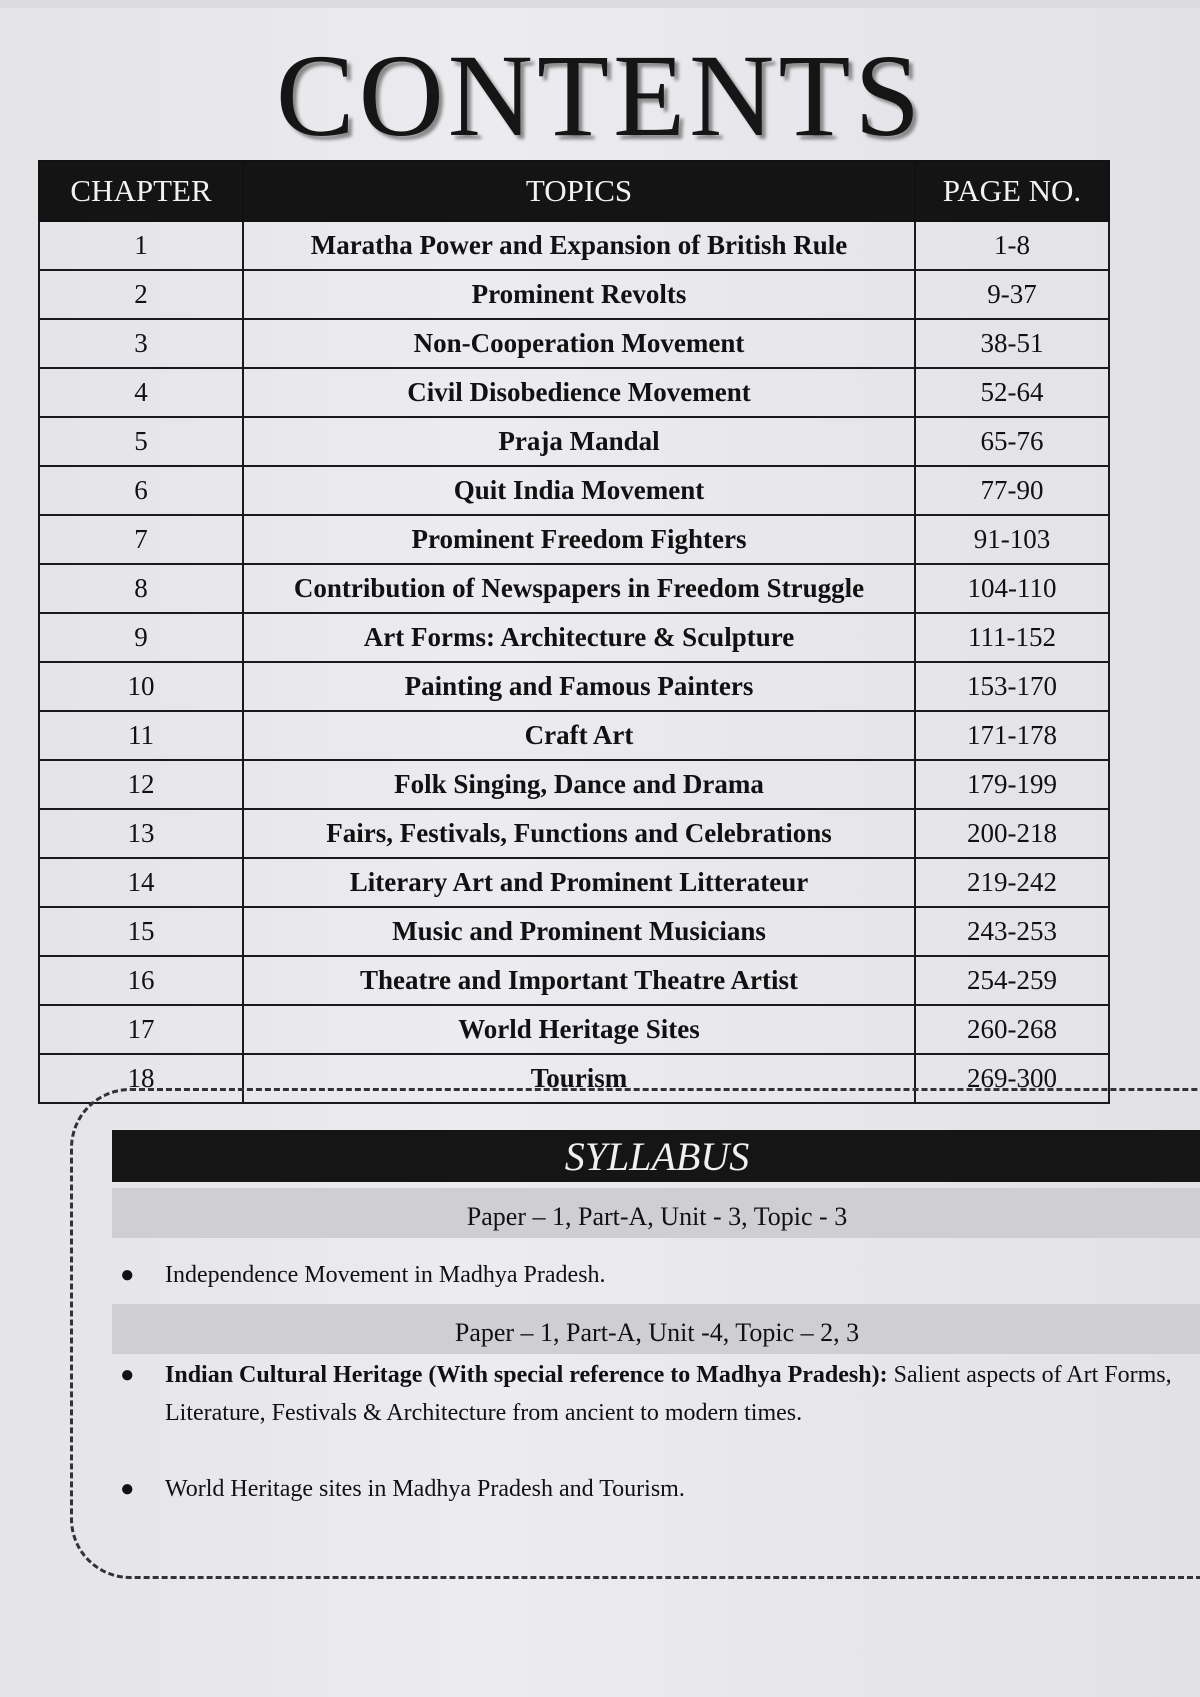 This screenshot has width=1200, height=1697. What do you see at coordinates (656, 1156) in the screenshot?
I see `syllabus-heading: SYLLABUS` at bounding box center [656, 1156].